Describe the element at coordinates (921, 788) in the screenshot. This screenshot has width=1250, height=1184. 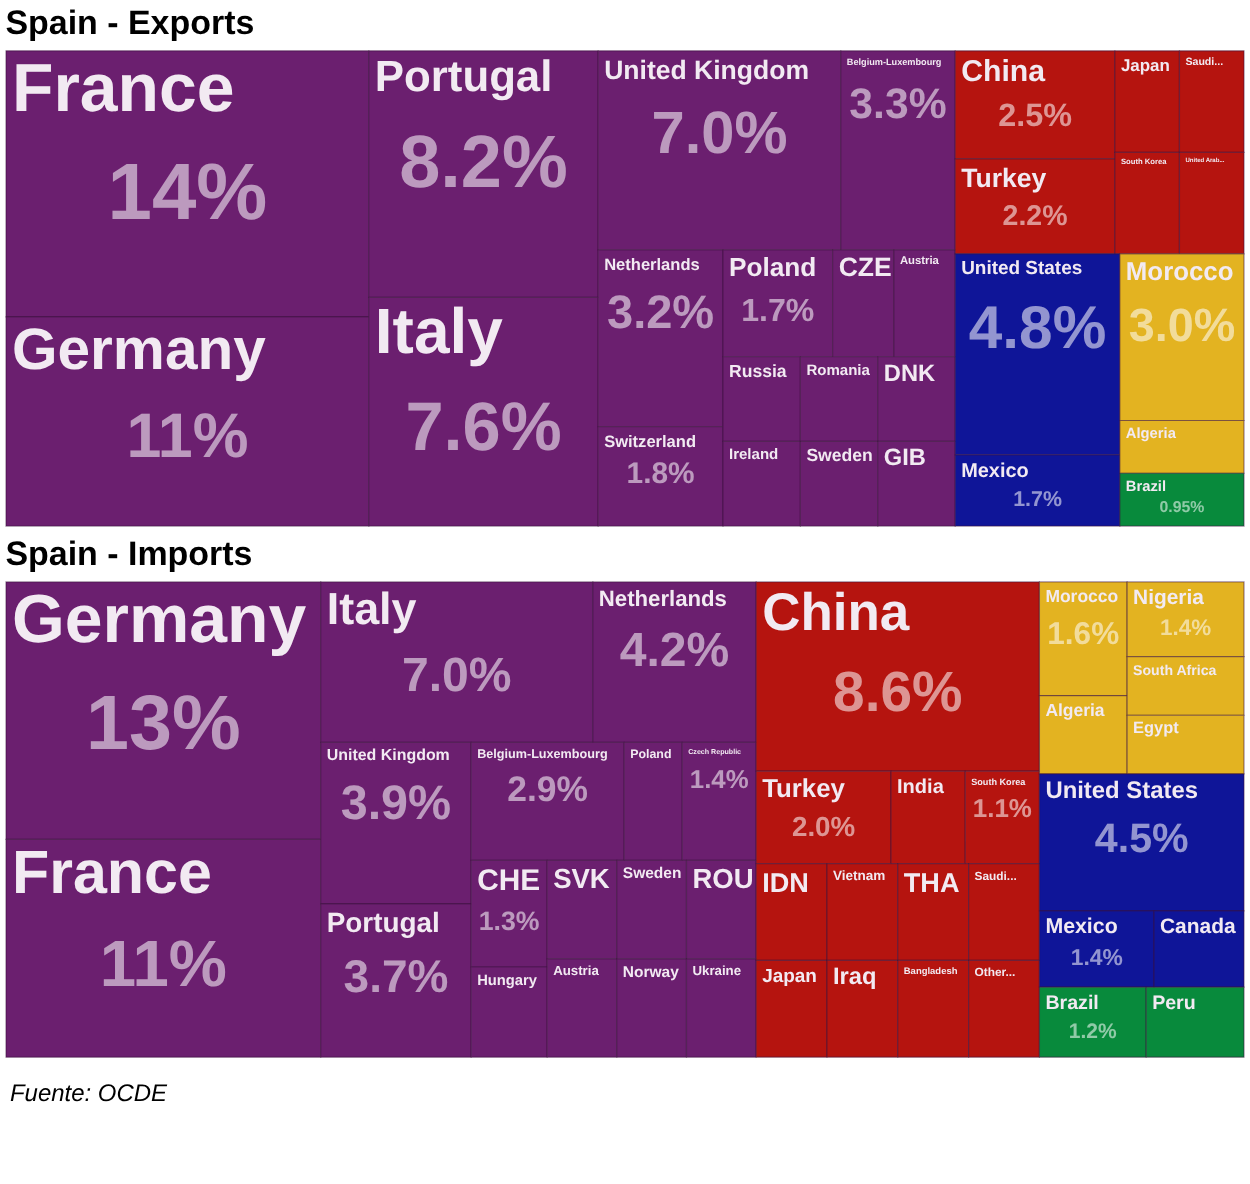
I see `category-label: India` at that location.